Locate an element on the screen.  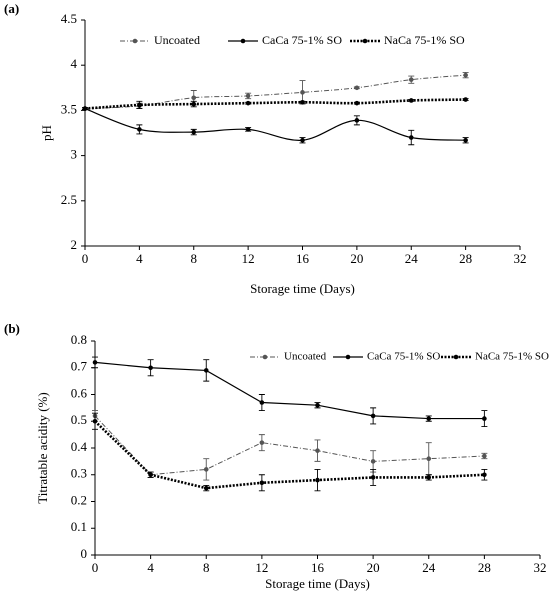
y-tick-label: 0.6 is located at coordinates (79, 392).